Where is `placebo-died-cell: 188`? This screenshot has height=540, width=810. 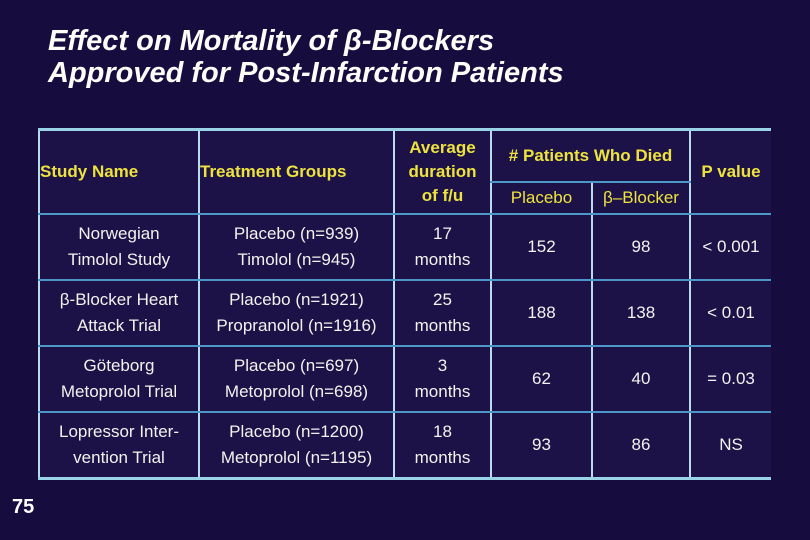 placebo-died-cell: 188 is located at coordinates (541, 313).